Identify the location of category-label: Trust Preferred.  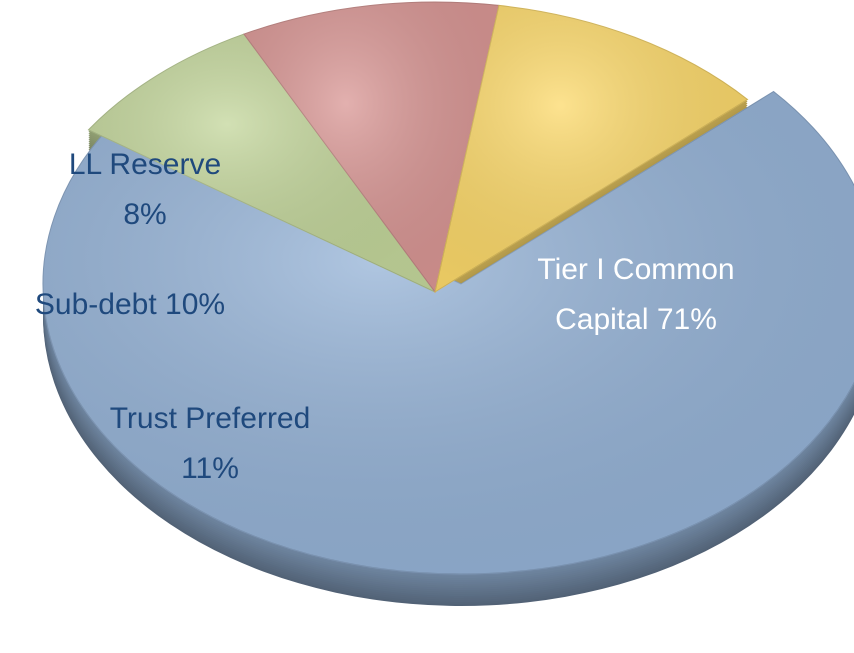
(210, 418).